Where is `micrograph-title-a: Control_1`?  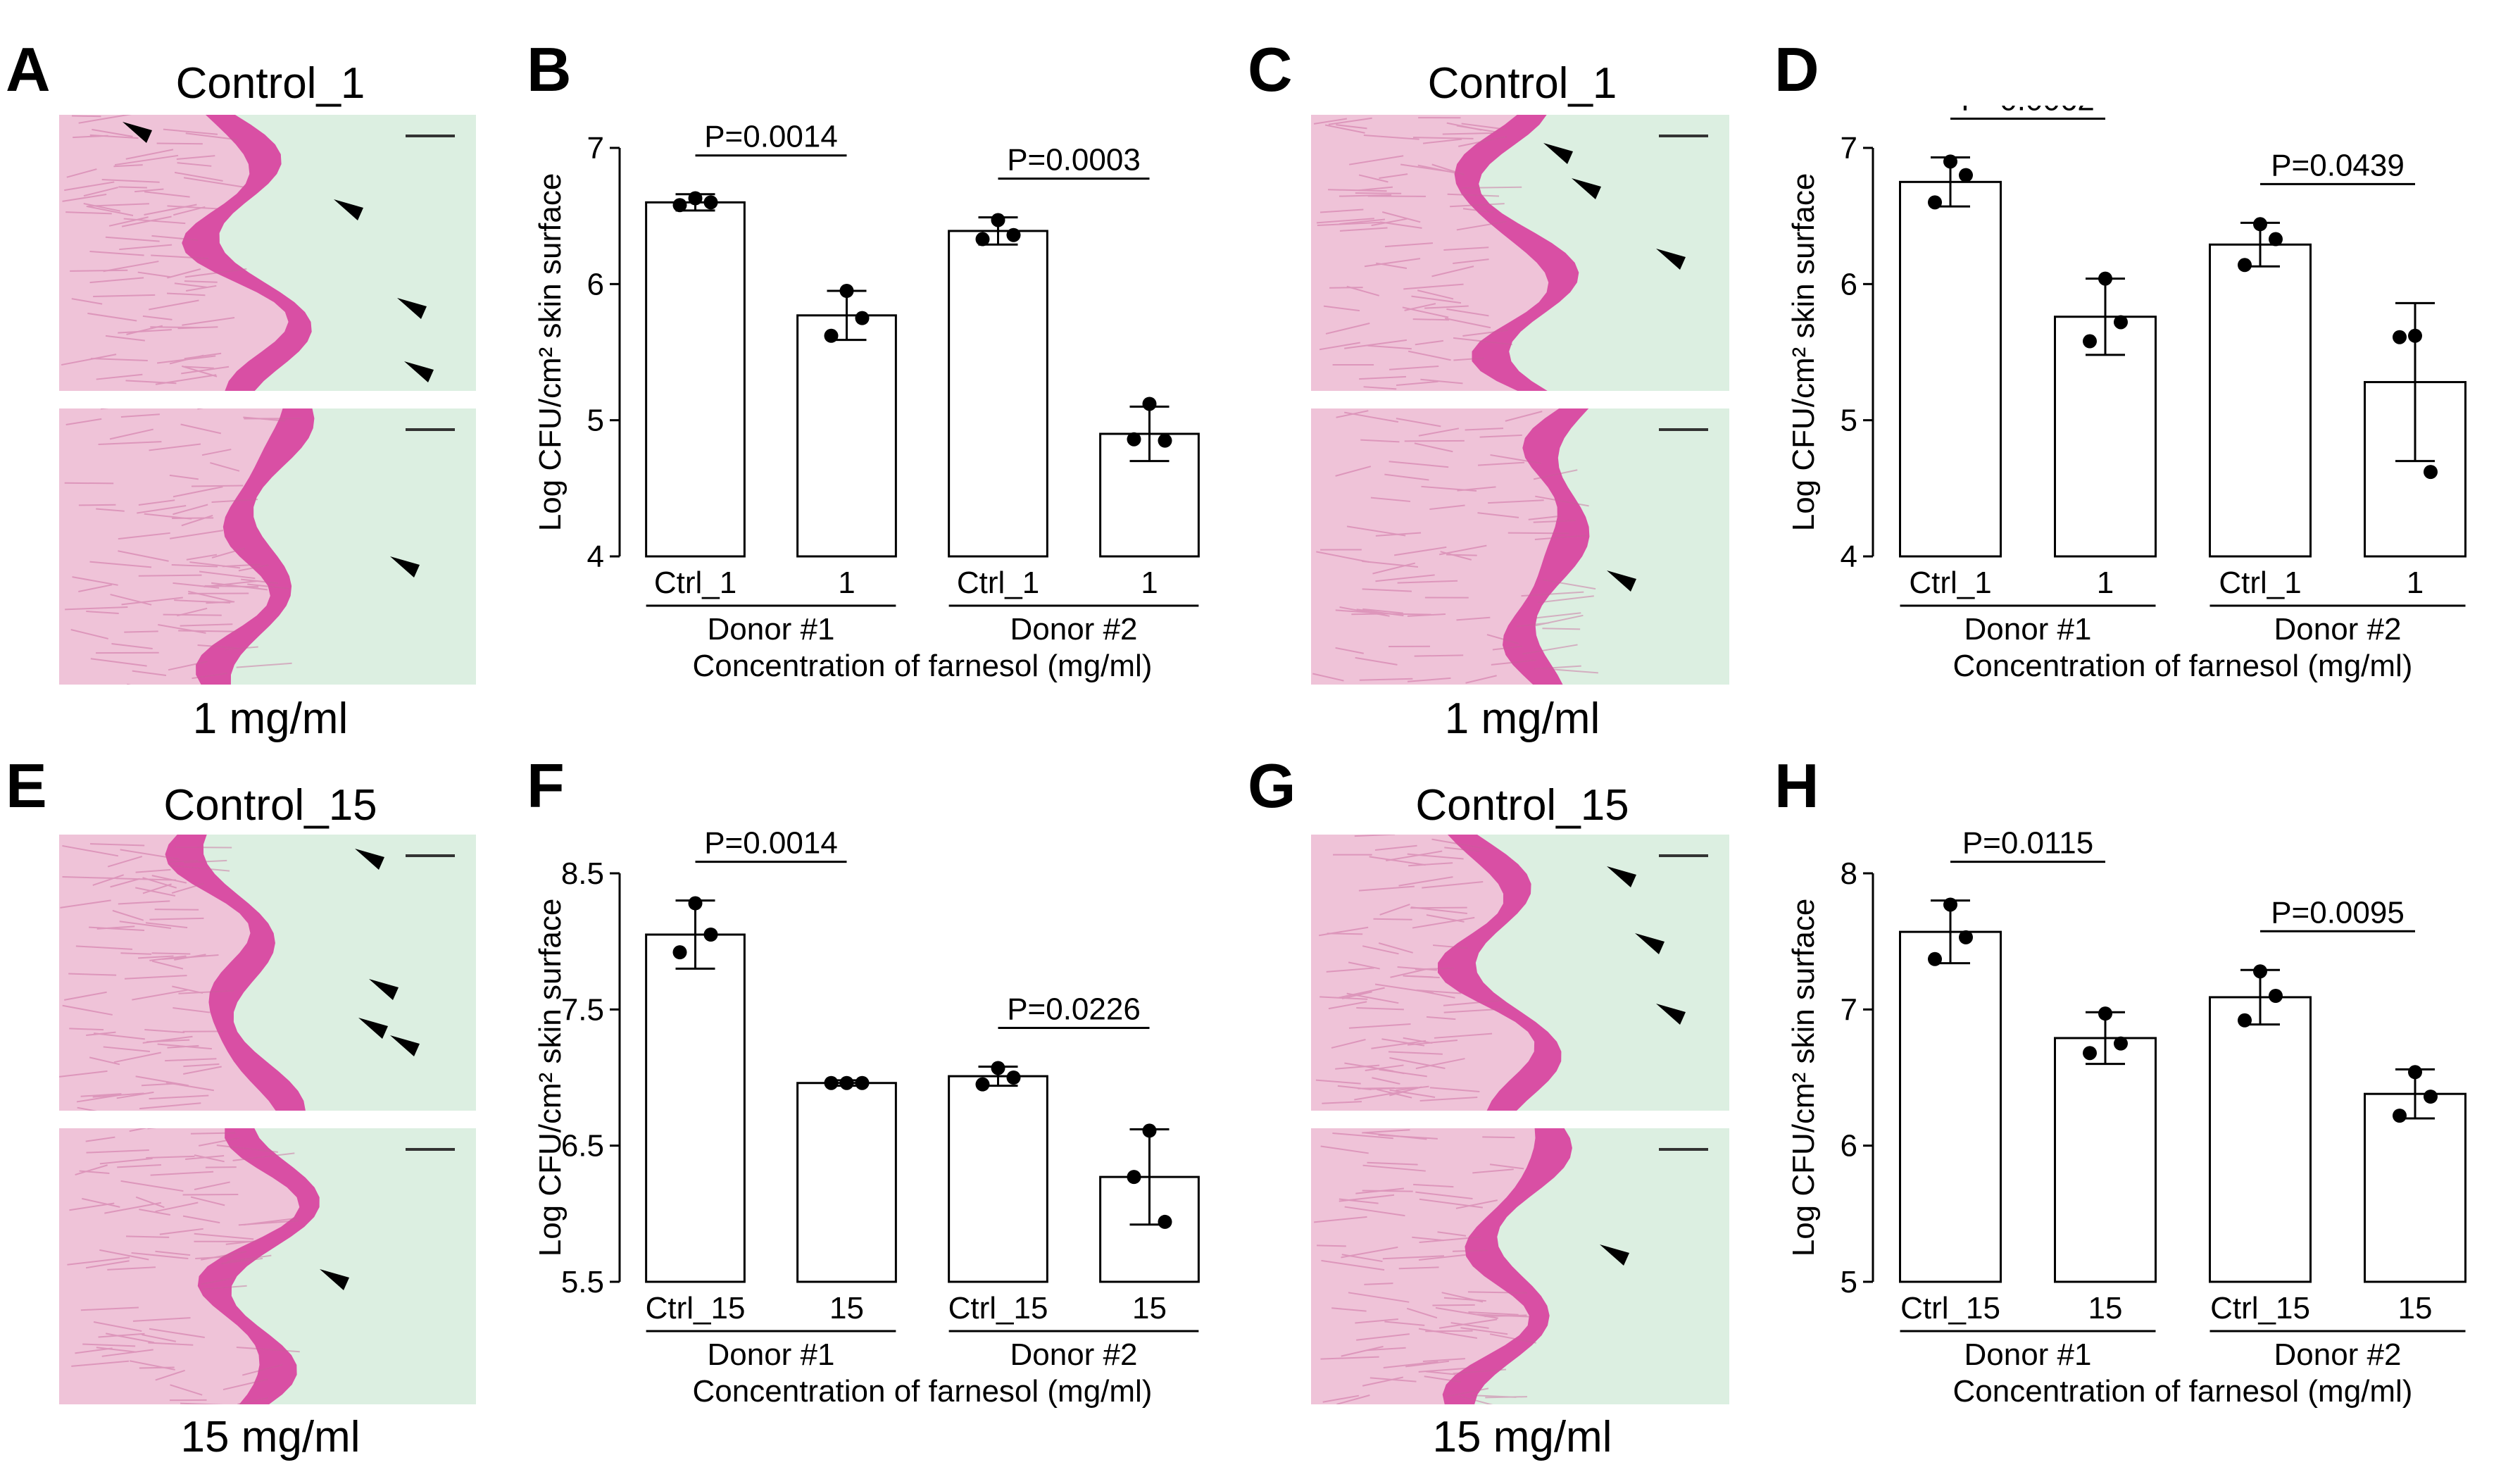
micrograph-title-a: Control_1 is located at coordinates (270, 83).